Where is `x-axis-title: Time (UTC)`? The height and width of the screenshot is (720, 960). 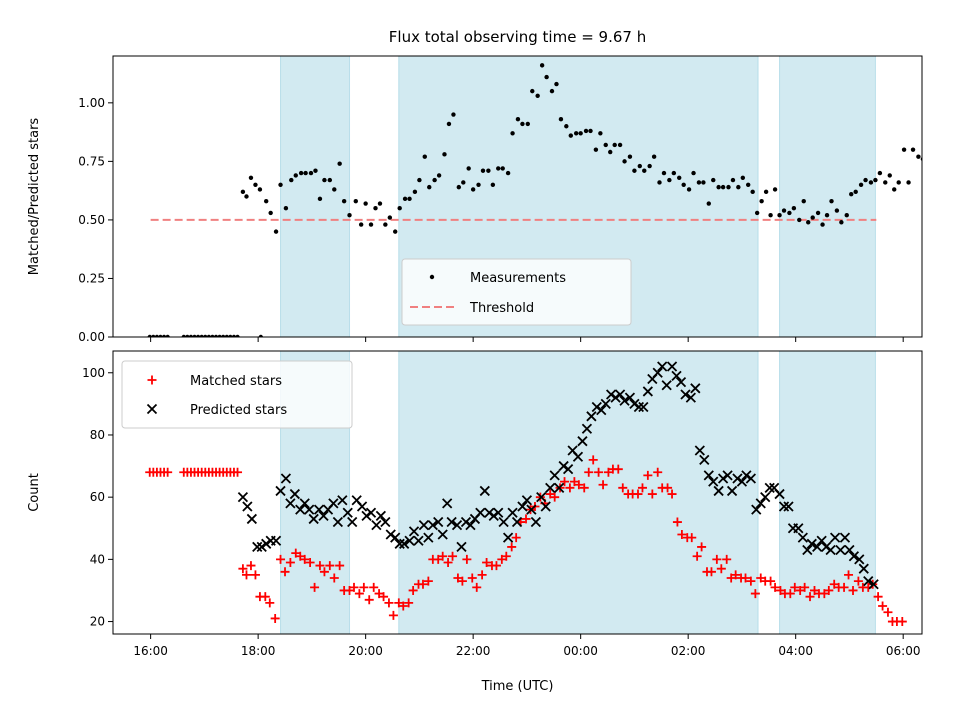
x-axis-title: Time (UTC) is located at coordinates (517, 686).